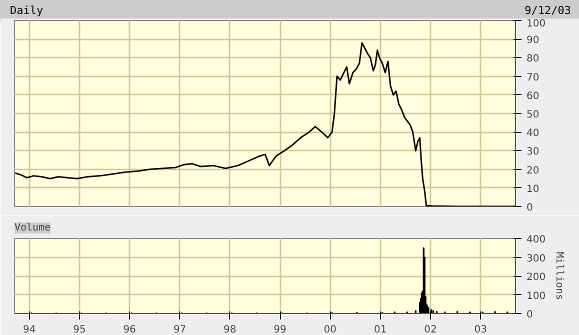  Describe the element at coordinates (533, 170) in the screenshot. I see `y-tick-label: 20` at that location.